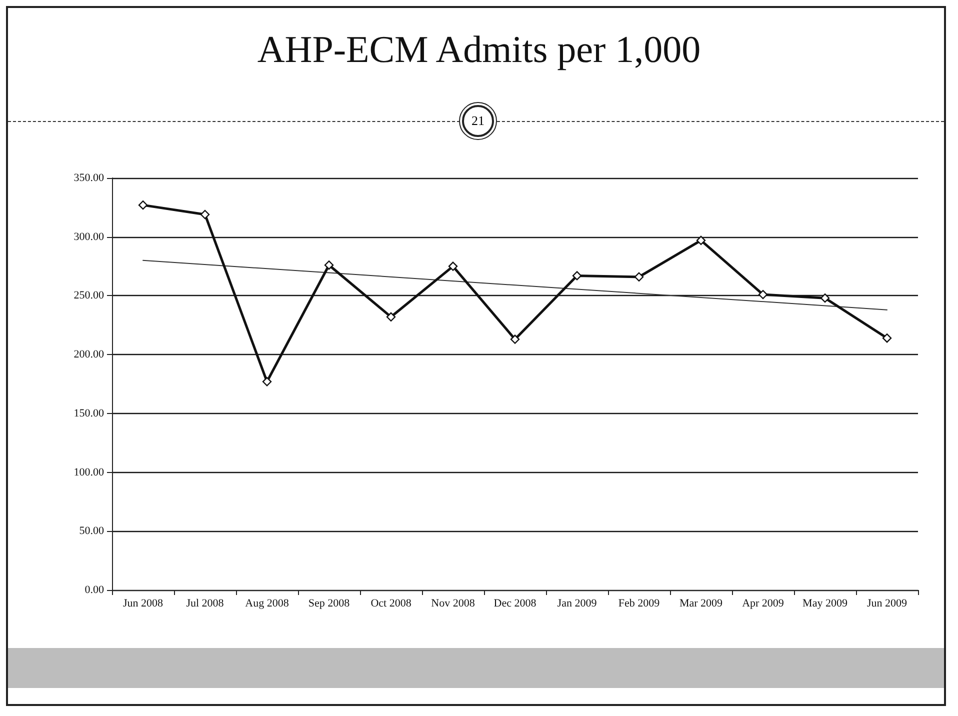  I want to click on x-tick-label: May 2009, so click(825, 604).